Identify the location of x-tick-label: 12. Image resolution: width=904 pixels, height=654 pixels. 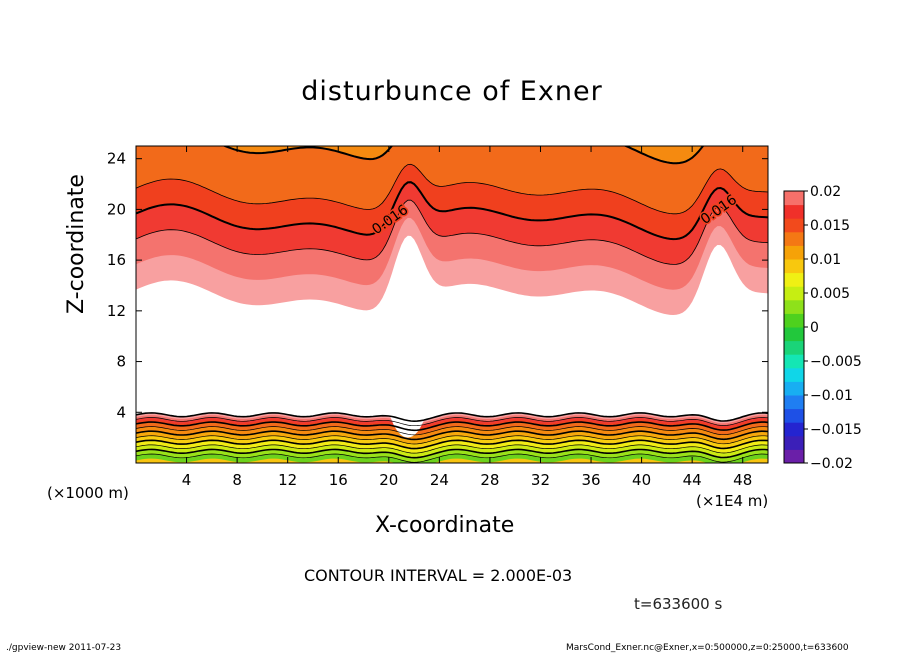
(287, 480).